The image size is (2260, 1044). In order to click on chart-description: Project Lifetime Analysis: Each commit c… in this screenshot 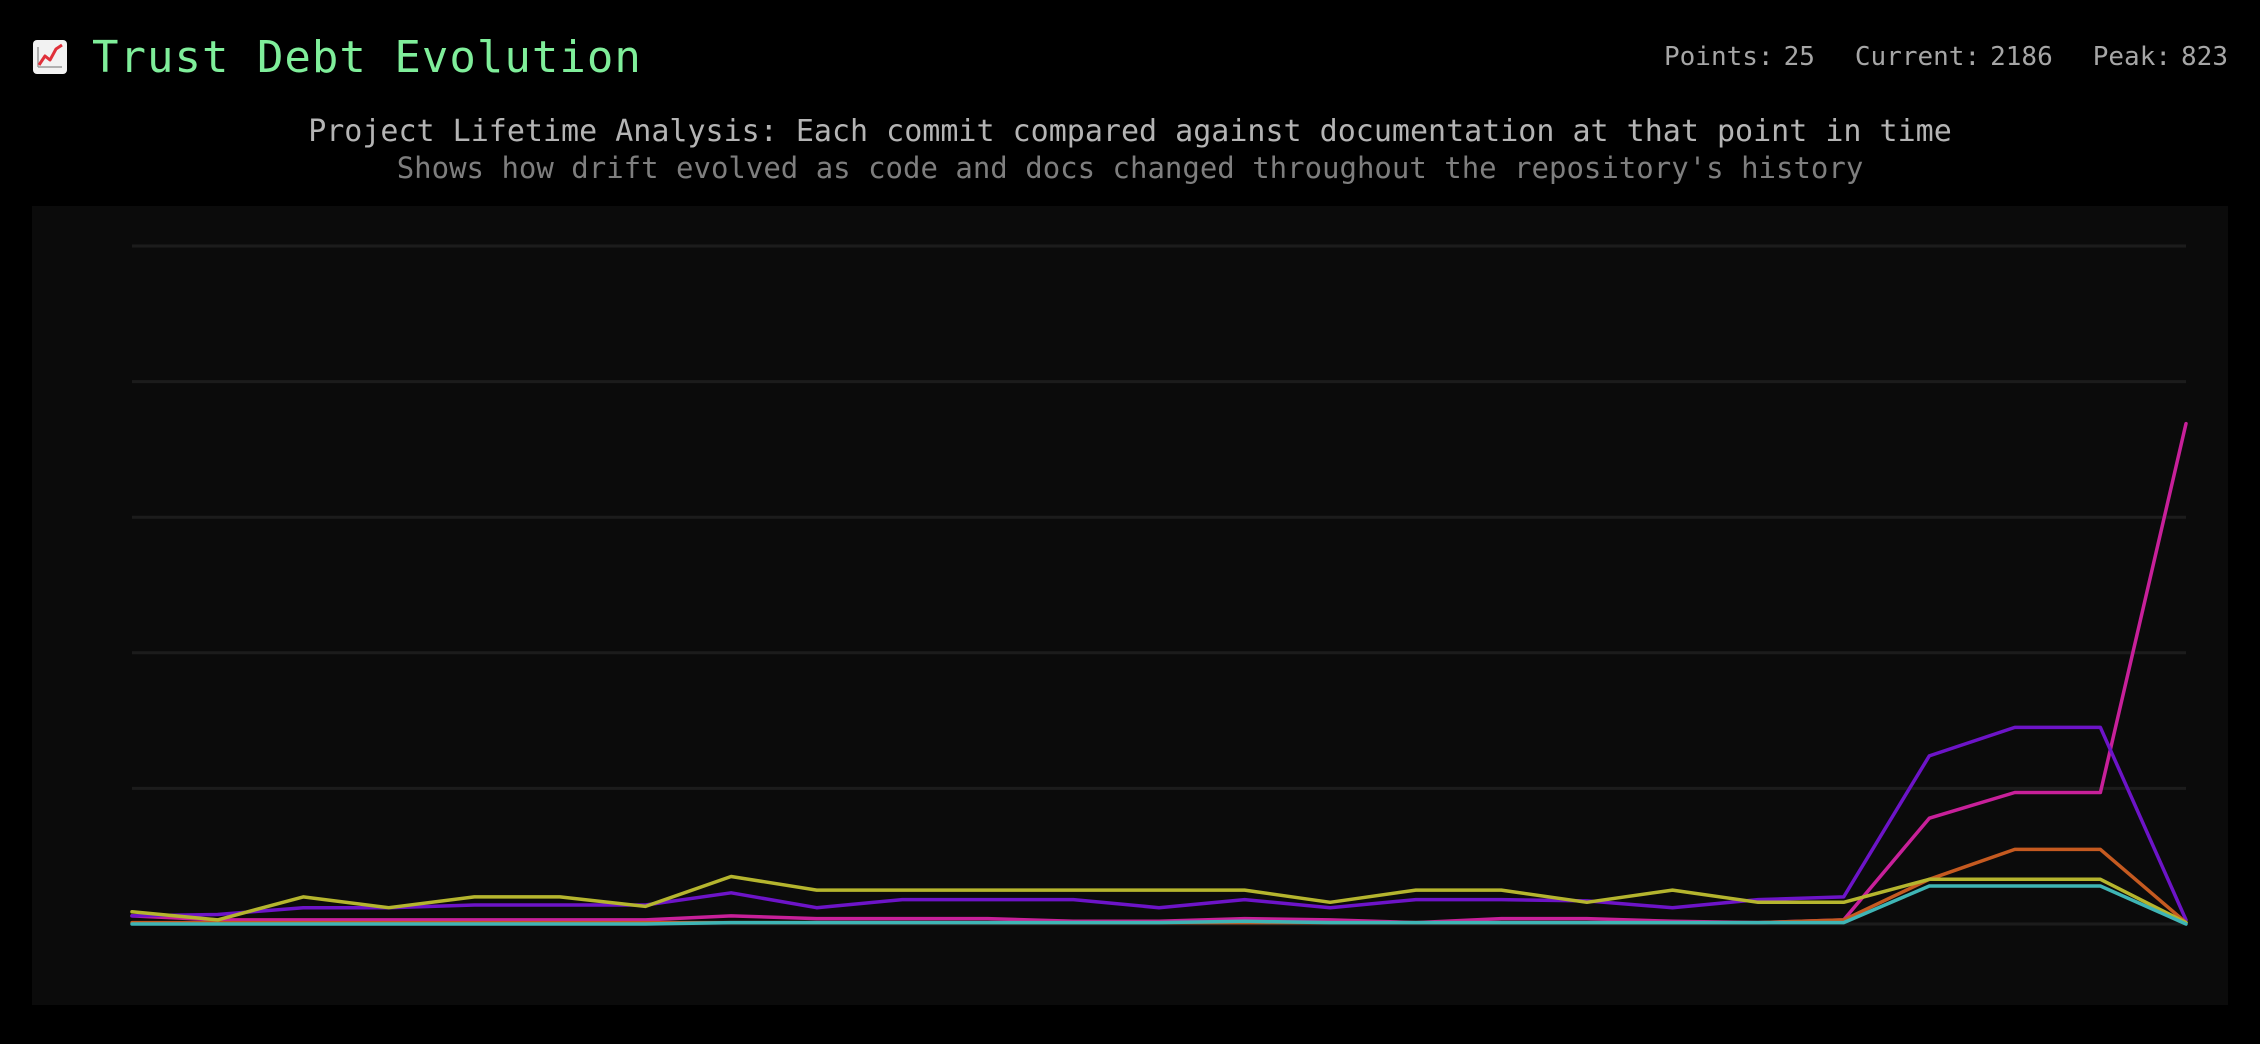, I will do `click(1130, 150)`.